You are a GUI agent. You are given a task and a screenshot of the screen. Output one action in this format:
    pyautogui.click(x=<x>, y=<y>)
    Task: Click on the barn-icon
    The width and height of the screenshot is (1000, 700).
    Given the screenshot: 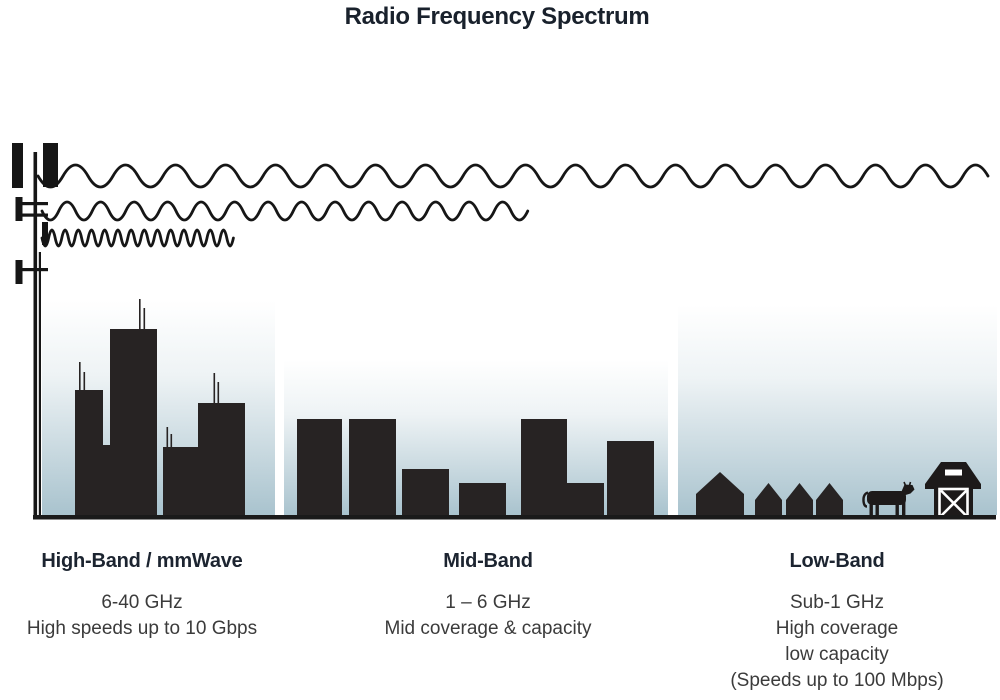 What is the action you would take?
    pyautogui.click(x=953, y=490)
    